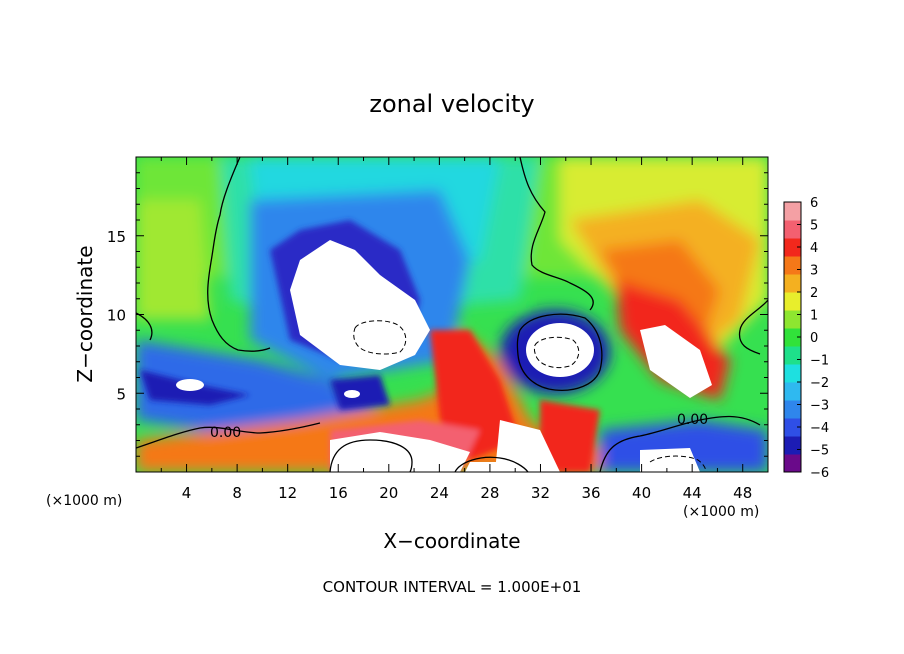 This screenshot has width=904, height=654. I want to click on x-axis-title: X−coordinate, so click(451, 541).